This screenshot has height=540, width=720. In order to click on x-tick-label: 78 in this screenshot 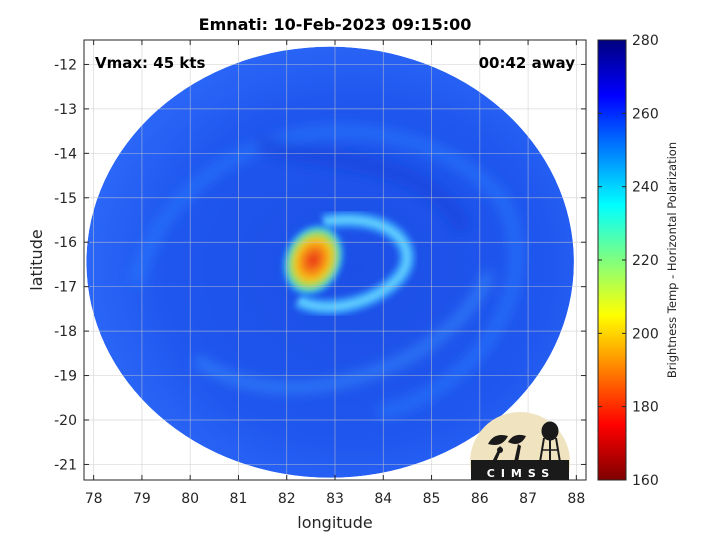, I will do `click(94, 499)`.